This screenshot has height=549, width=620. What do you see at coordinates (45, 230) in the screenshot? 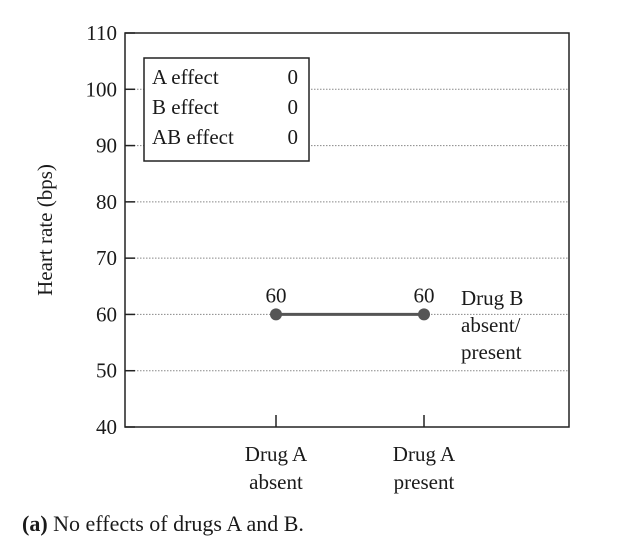
I see `y-axis-label: Heart rate (bps)` at bounding box center [45, 230].